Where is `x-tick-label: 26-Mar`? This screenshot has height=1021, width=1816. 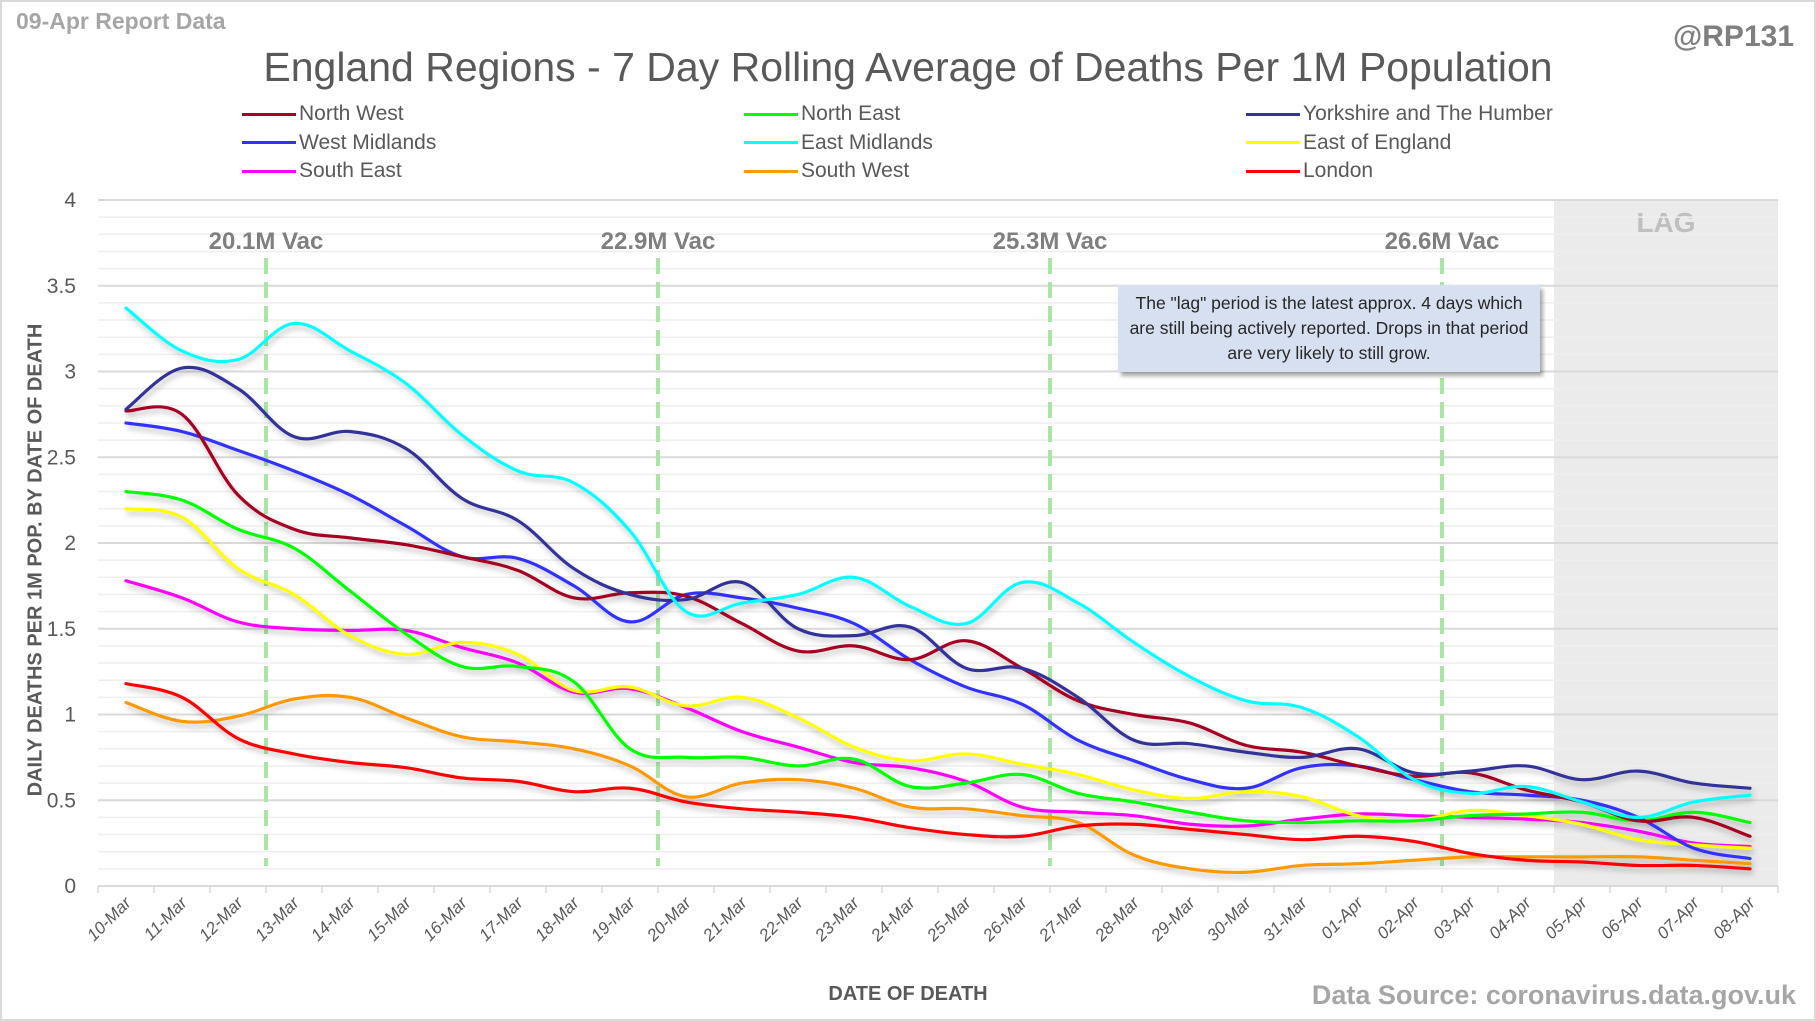
x-tick-label: 26-Mar is located at coordinates (1005, 918).